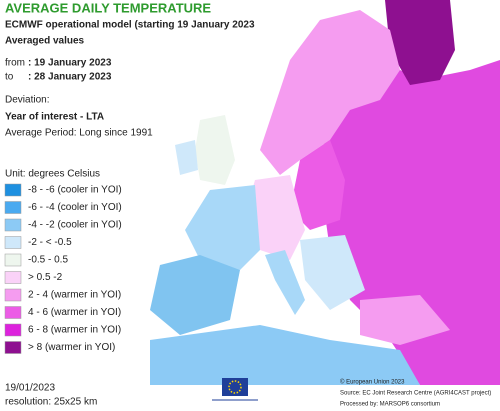 The height and width of the screenshot is (411, 500). I want to click on legend-label: -4 - -2 (cooler in YOI), so click(75, 225).